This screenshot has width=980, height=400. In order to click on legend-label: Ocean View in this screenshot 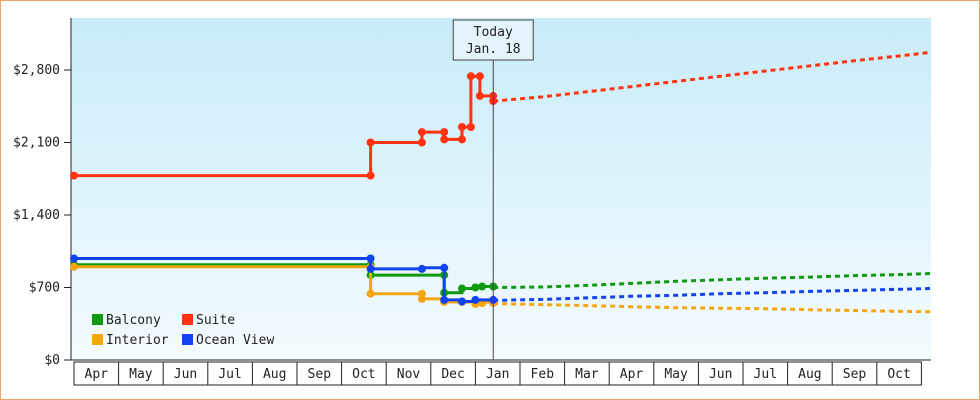, I will do `click(235, 340)`.